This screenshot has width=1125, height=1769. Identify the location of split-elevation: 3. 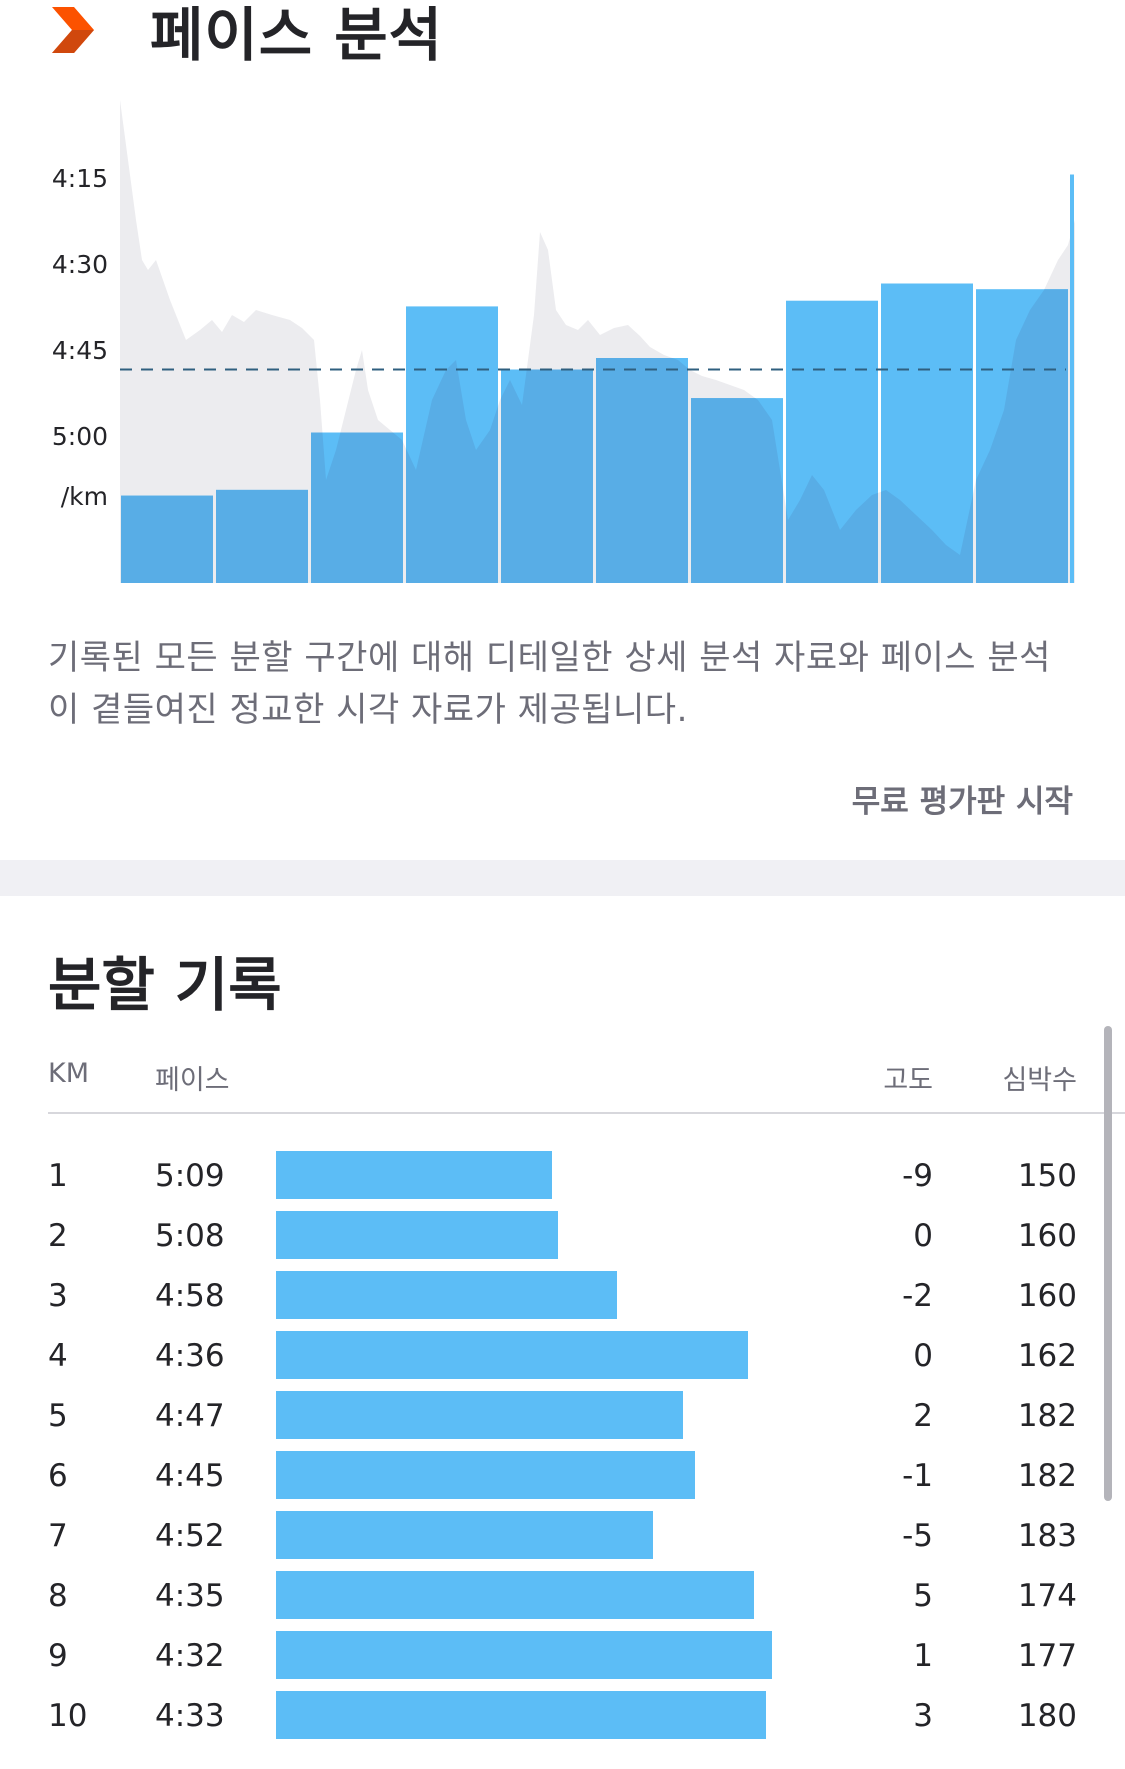
(923, 1716).